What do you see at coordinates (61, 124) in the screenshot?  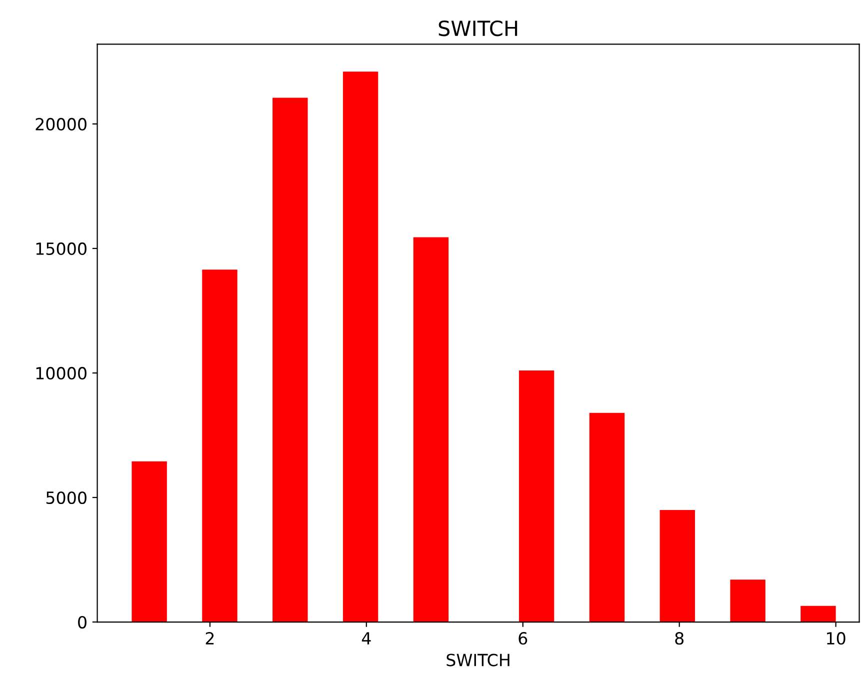 I see `y-tick-label: 20000` at bounding box center [61, 124].